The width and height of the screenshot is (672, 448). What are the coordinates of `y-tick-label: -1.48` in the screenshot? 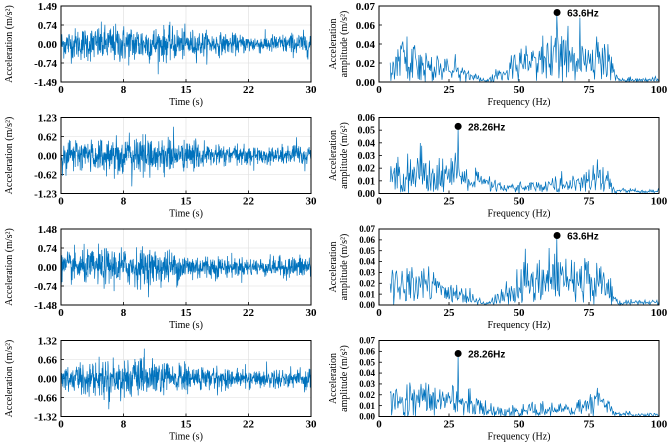 It's located at (45, 306).